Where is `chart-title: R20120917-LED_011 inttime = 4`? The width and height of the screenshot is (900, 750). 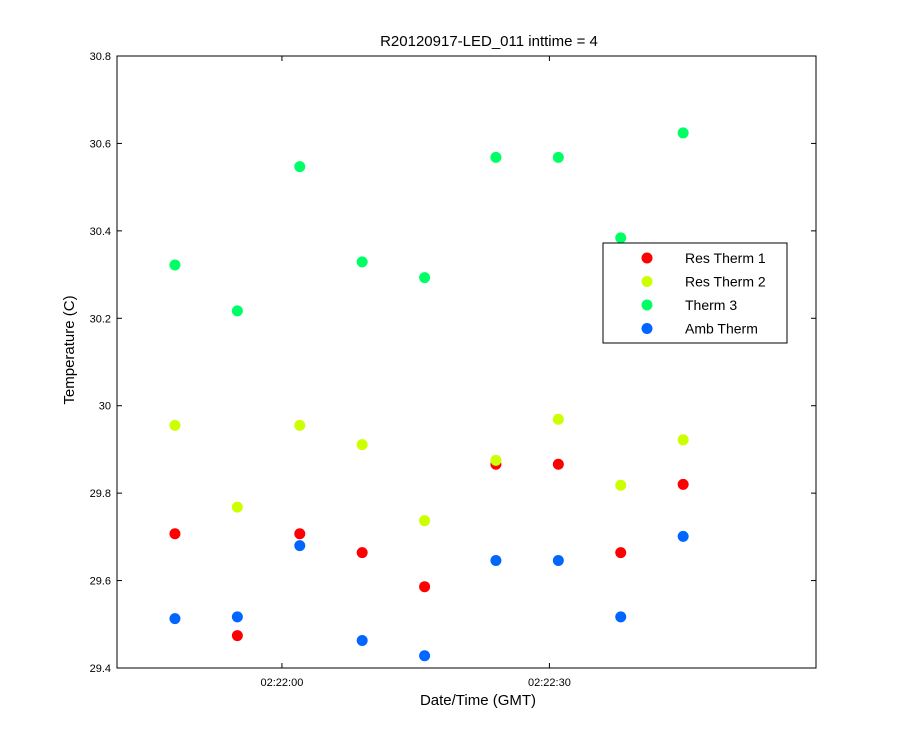
chart-title: R20120917-LED_011 inttime = 4 is located at coordinates (489, 41).